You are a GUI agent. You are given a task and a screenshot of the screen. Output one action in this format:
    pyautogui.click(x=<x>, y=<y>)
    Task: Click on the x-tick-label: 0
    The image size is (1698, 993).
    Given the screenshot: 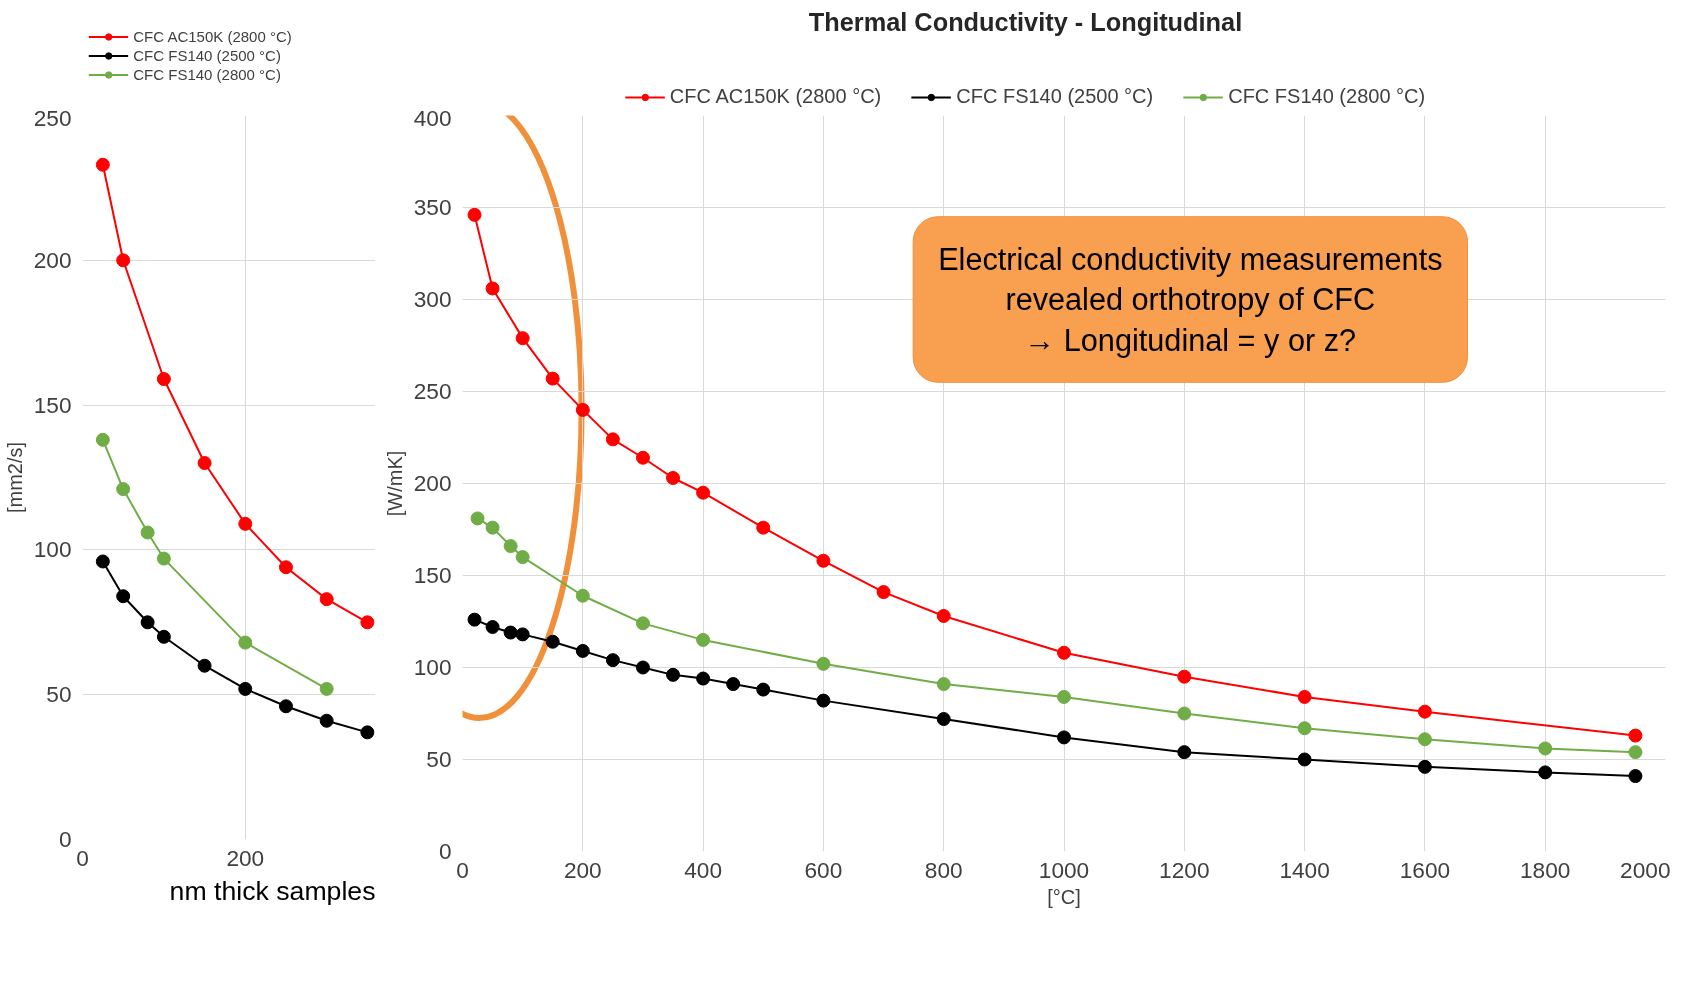 What is the action you would take?
    pyautogui.click(x=462, y=869)
    